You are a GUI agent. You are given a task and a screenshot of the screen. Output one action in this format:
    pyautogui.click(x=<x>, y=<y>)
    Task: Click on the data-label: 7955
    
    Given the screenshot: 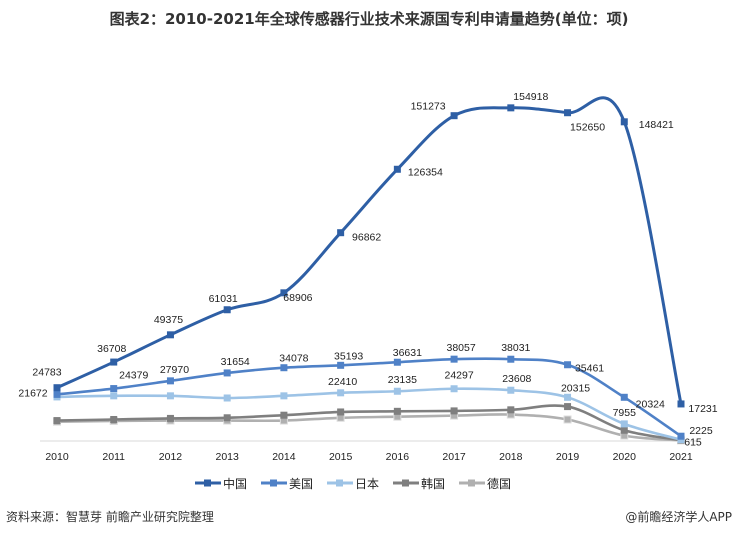 What is the action you would take?
    pyautogui.click(x=625, y=413)
    